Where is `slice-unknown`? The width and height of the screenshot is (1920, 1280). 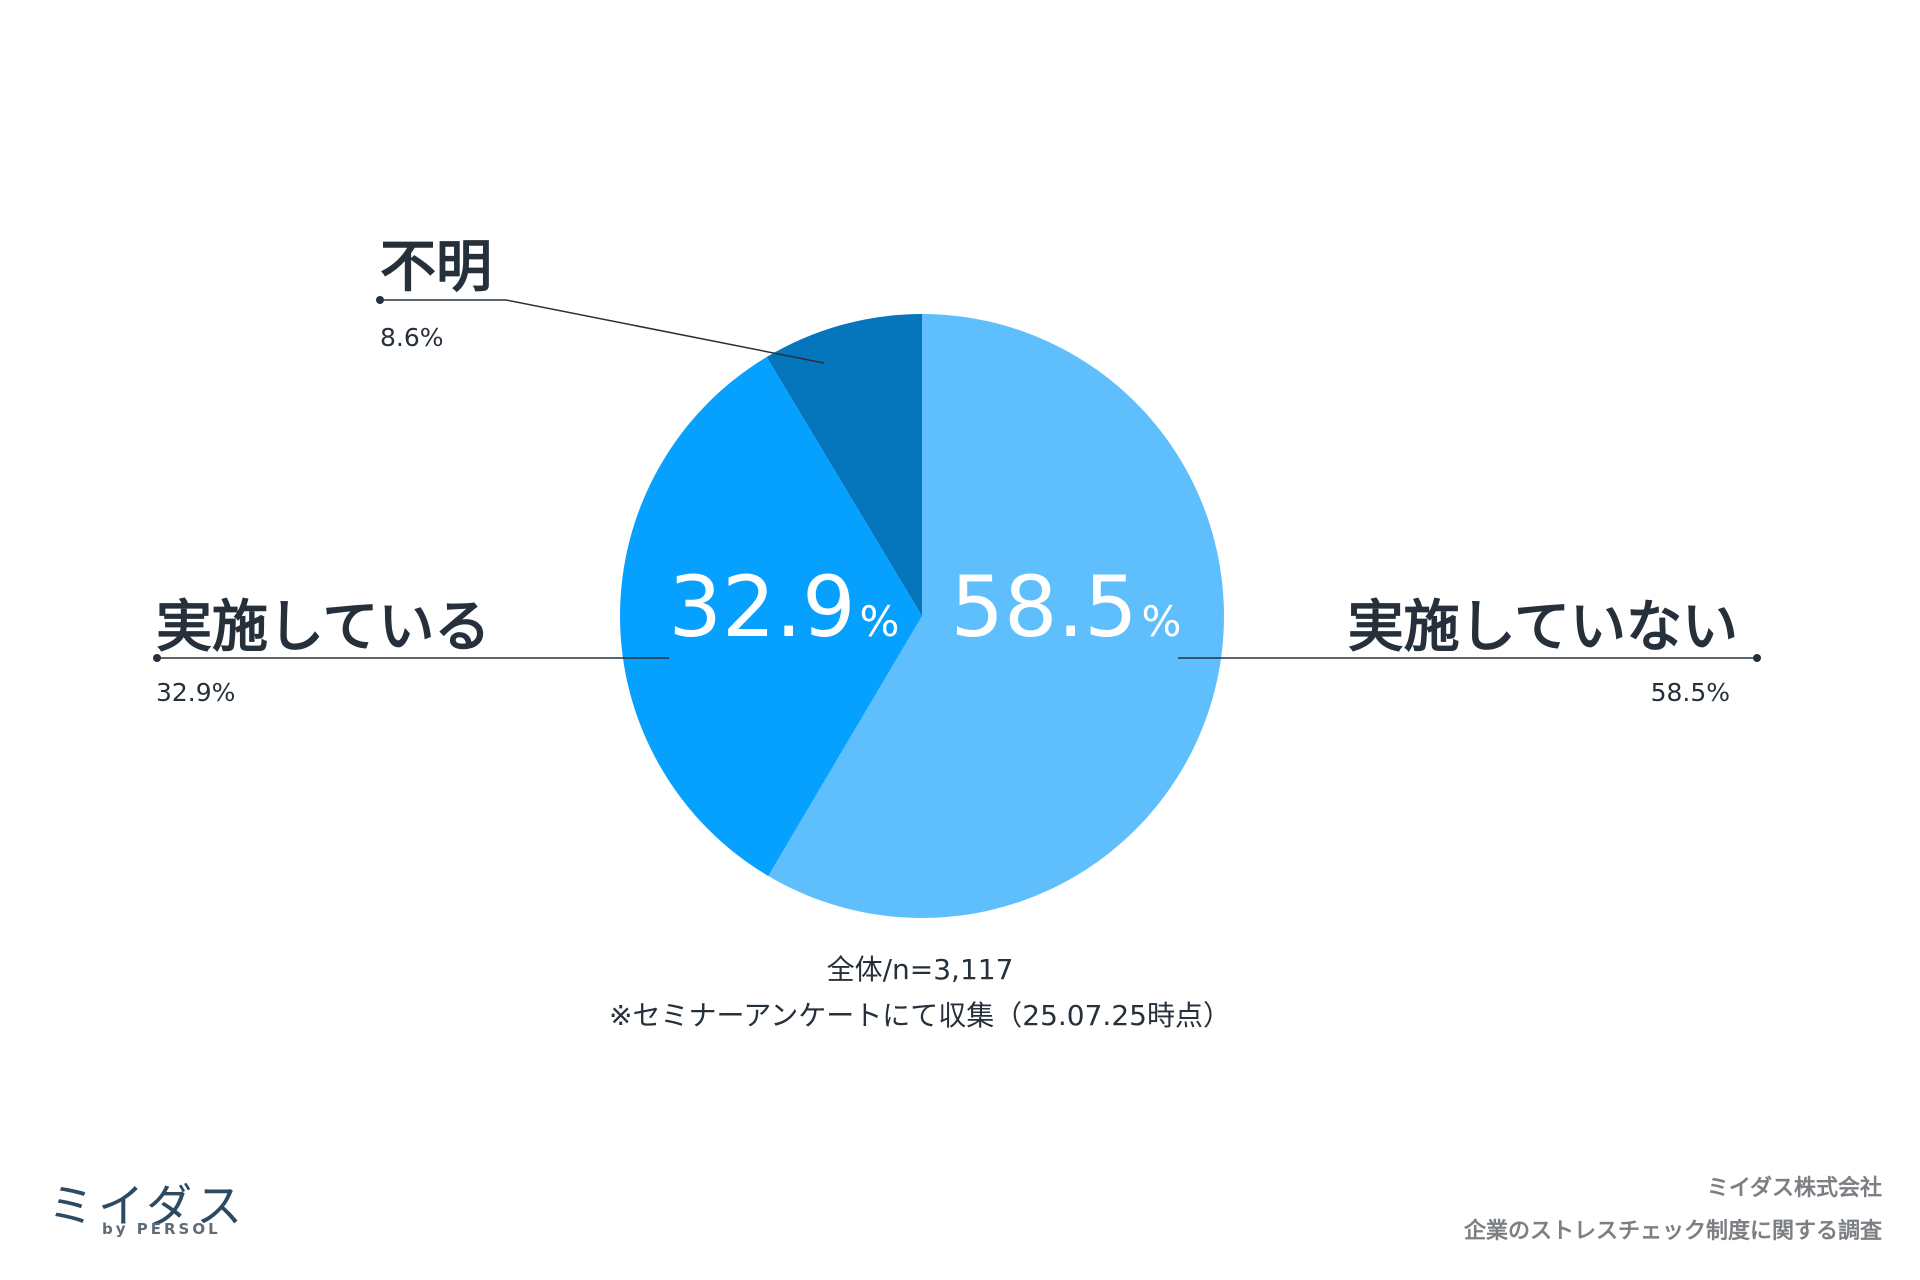
slice-unknown is located at coordinates (844, 465).